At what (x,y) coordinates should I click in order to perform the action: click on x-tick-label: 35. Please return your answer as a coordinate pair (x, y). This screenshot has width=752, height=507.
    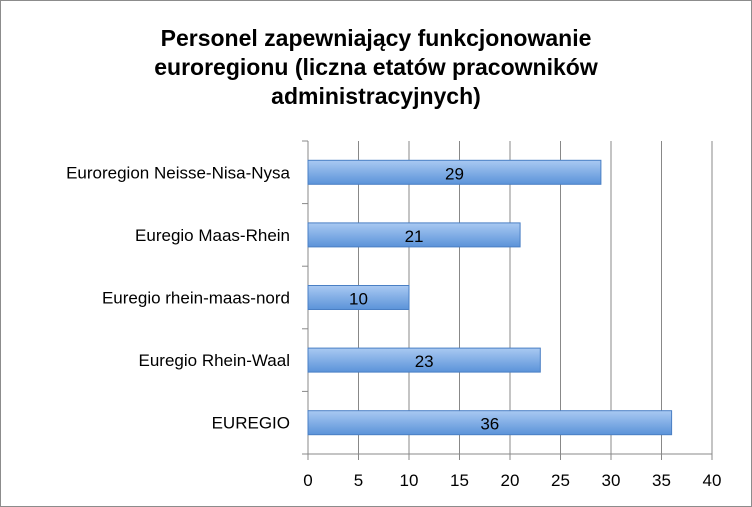
    Looking at the image, I should click on (661, 480).